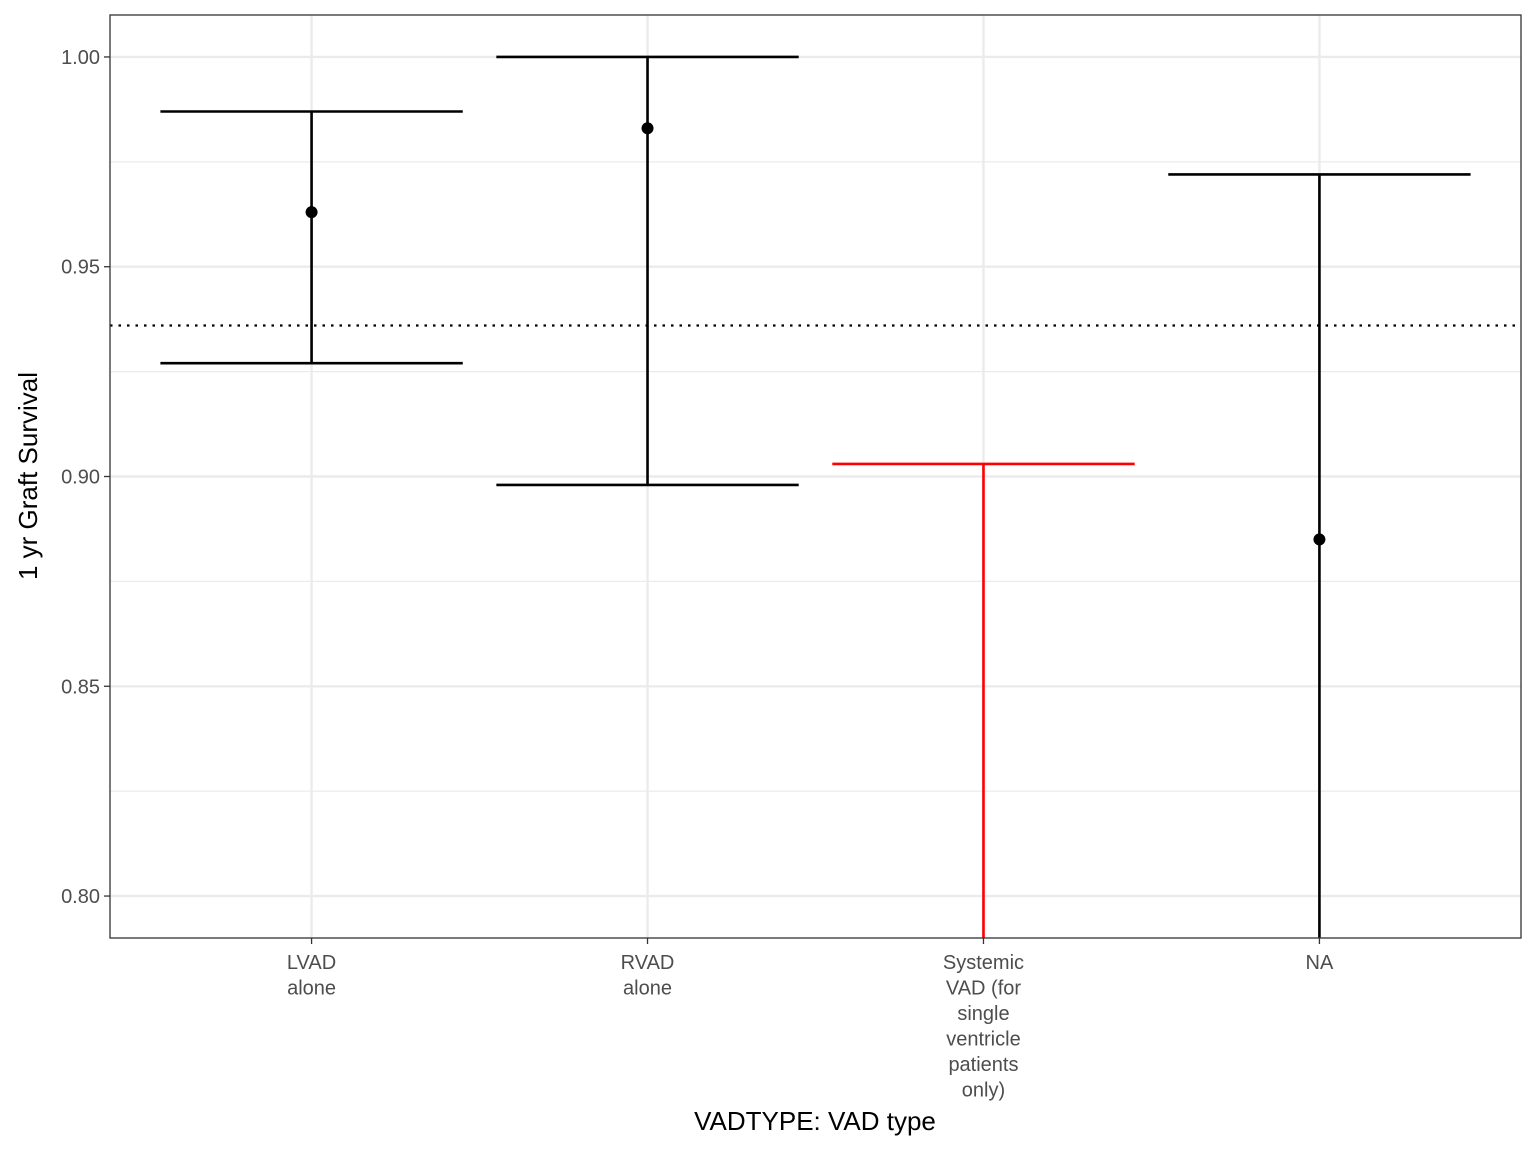 This screenshot has width=1536, height=1152. Describe the element at coordinates (983, 1091) in the screenshot. I see `x-tick-label-line: only)` at that location.